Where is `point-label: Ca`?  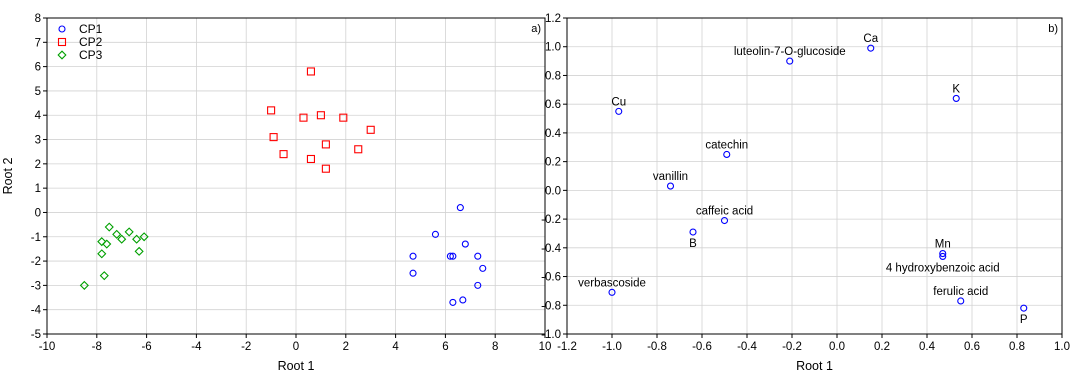 point-label: Ca is located at coordinates (870, 39).